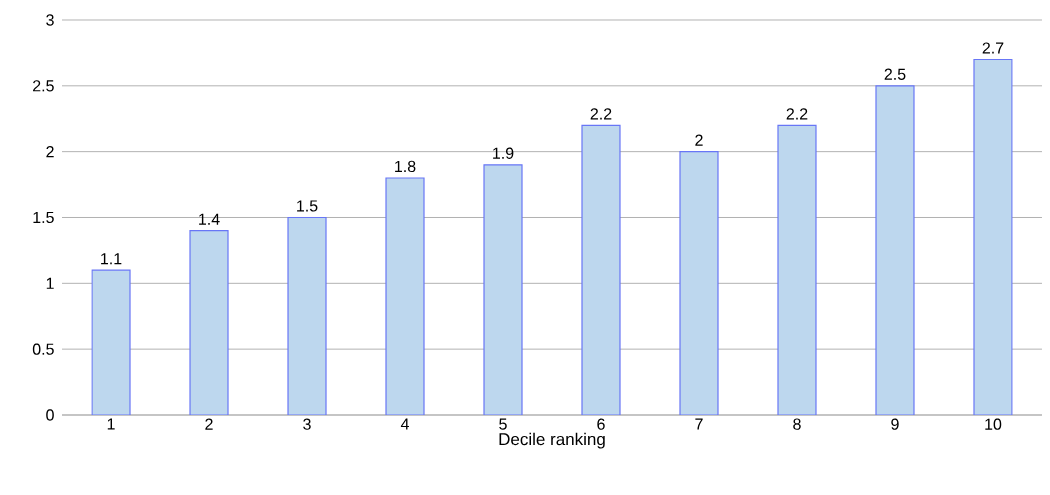 The image size is (1050, 495). Describe the element at coordinates (993, 48) in the screenshot. I see `data-label: 2.7` at that location.